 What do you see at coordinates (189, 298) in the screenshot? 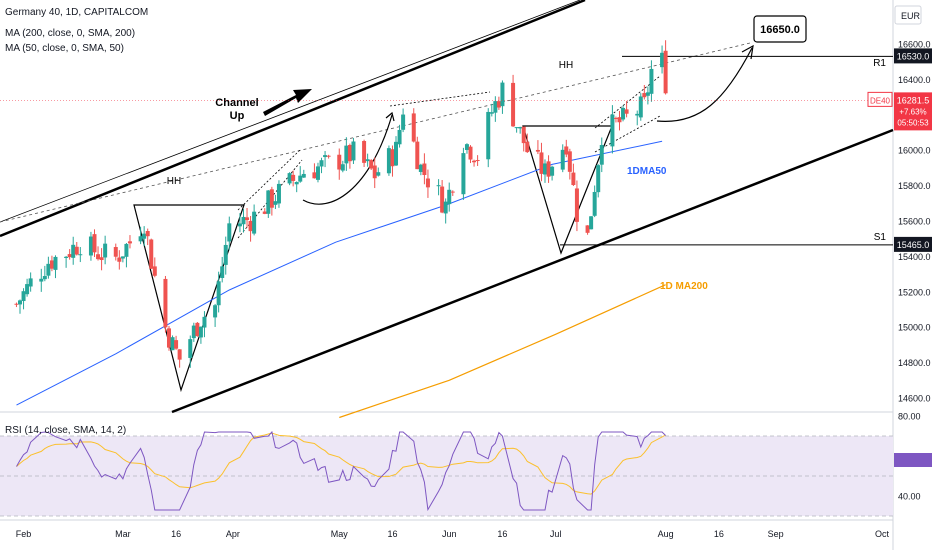
I see `v-pattern-triangle` at bounding box center [189, 298].